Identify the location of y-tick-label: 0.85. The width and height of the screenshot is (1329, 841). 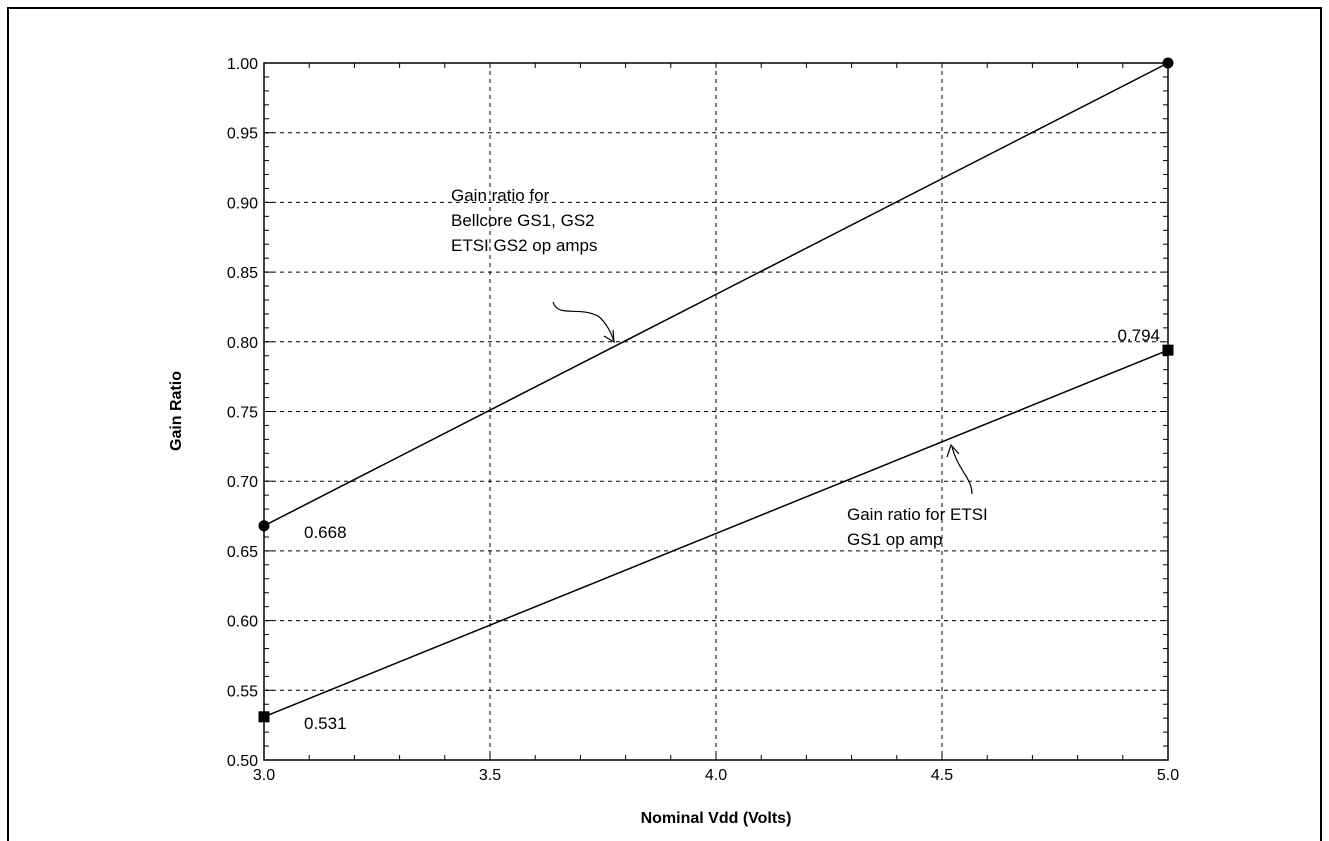
(242, 273).